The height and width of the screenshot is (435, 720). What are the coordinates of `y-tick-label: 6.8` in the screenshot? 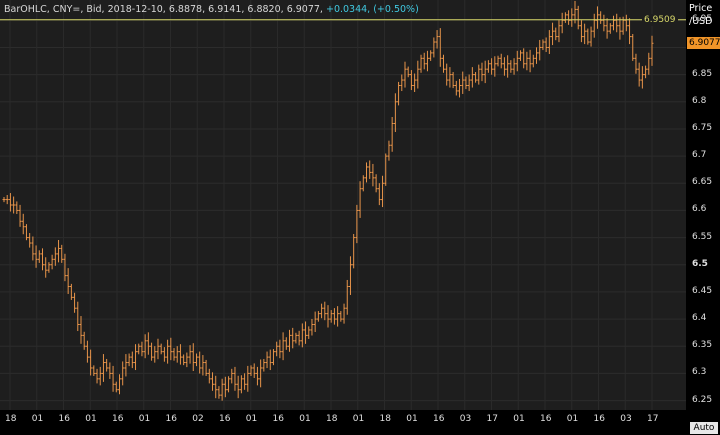 It's located at (699, 100).